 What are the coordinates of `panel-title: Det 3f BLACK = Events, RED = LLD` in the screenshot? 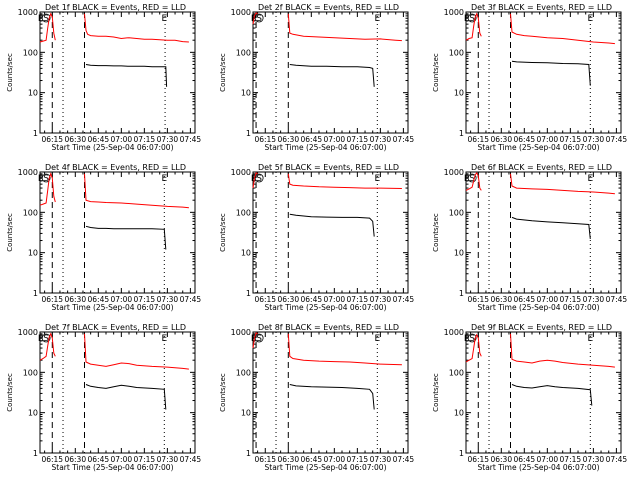 It's located at (541, 7).